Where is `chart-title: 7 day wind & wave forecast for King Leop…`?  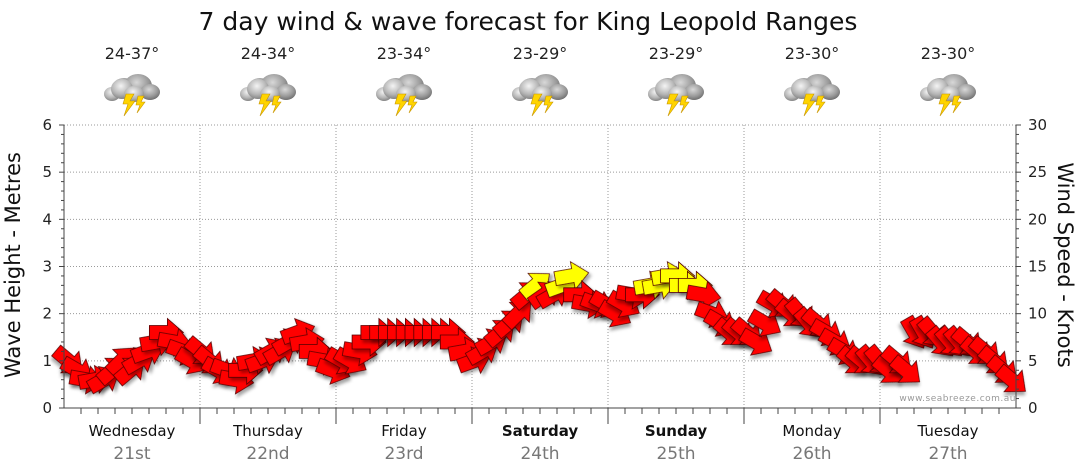 chart-title: 7 day wind & wave forecast for King Leop… is located at coordinates (528, 21).